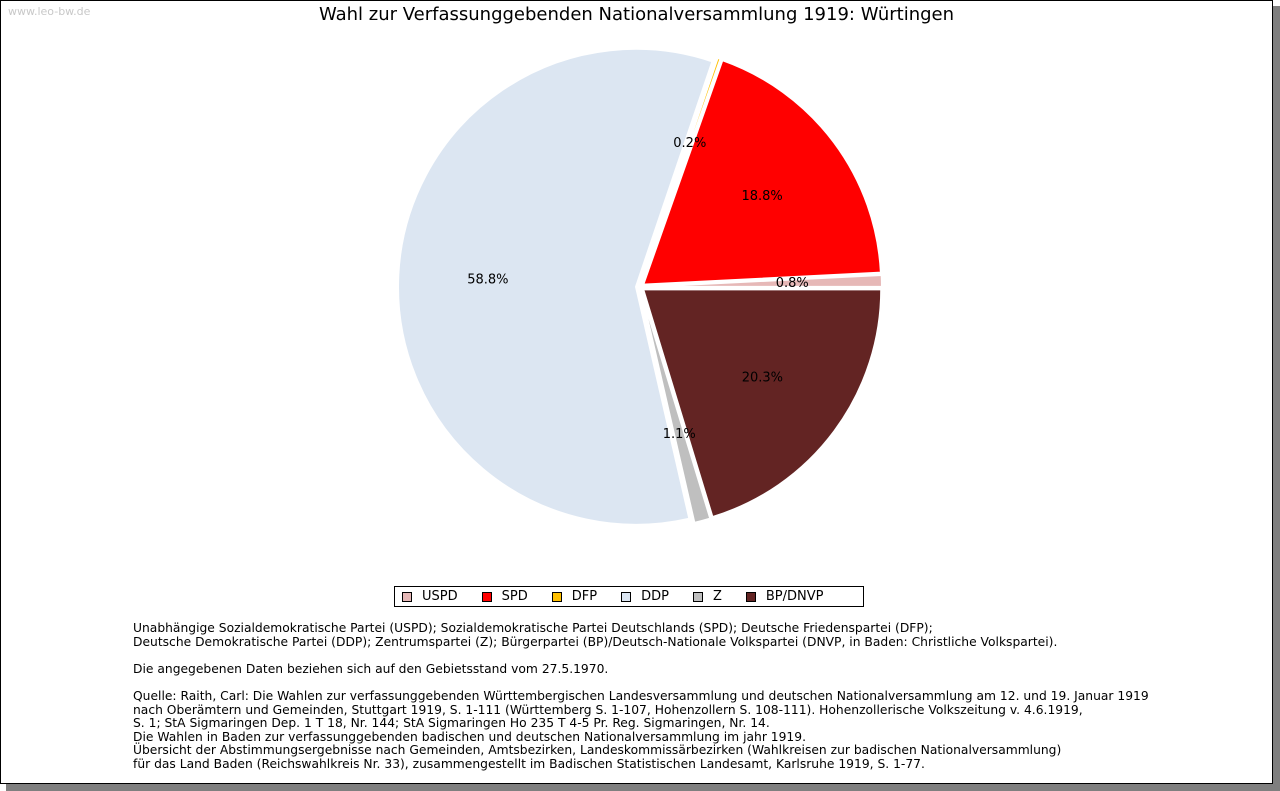 The image size is (1280, 791). I want to click on legend-item-z: Z, so click(707, 596).